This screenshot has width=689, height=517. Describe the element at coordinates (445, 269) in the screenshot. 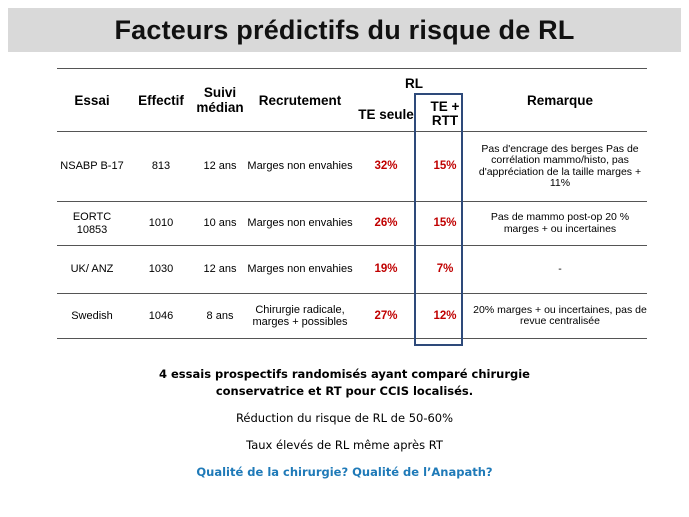

I see `cell-te-rtt: 7%` at that location.